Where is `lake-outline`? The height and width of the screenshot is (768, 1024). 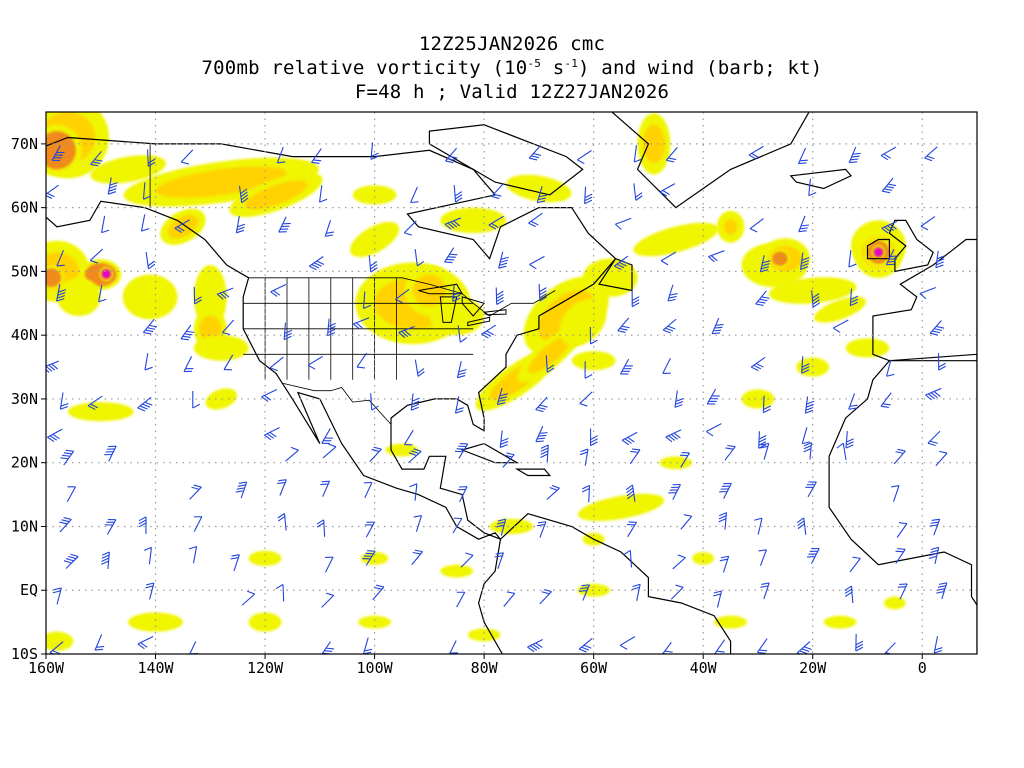
lake-outline is located at coordinates (473, 306).